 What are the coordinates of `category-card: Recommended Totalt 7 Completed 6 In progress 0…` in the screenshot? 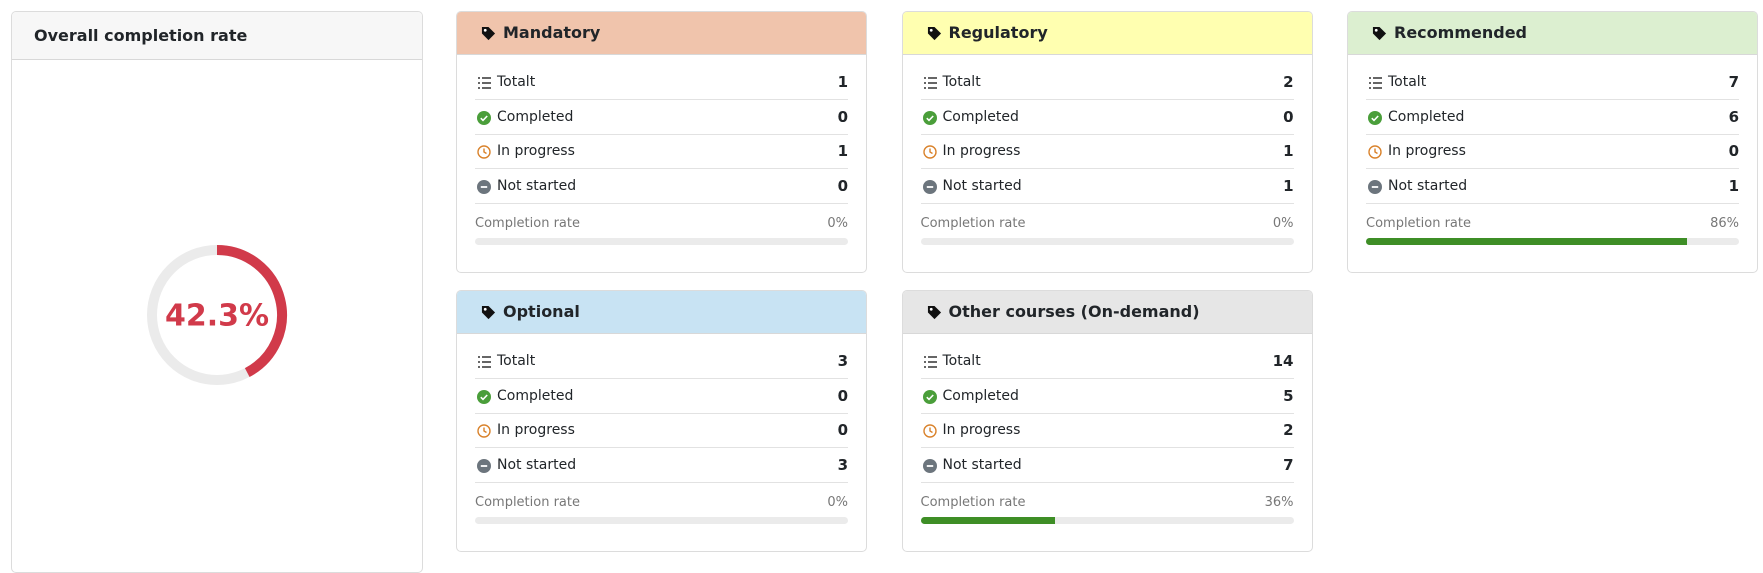 It's located at (1552, 142).